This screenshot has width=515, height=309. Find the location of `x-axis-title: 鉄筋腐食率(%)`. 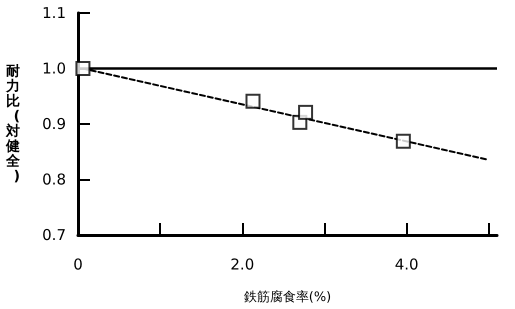

x-axis-title: 鉄筋腐食率(%) is located at coordinates (288, 297).